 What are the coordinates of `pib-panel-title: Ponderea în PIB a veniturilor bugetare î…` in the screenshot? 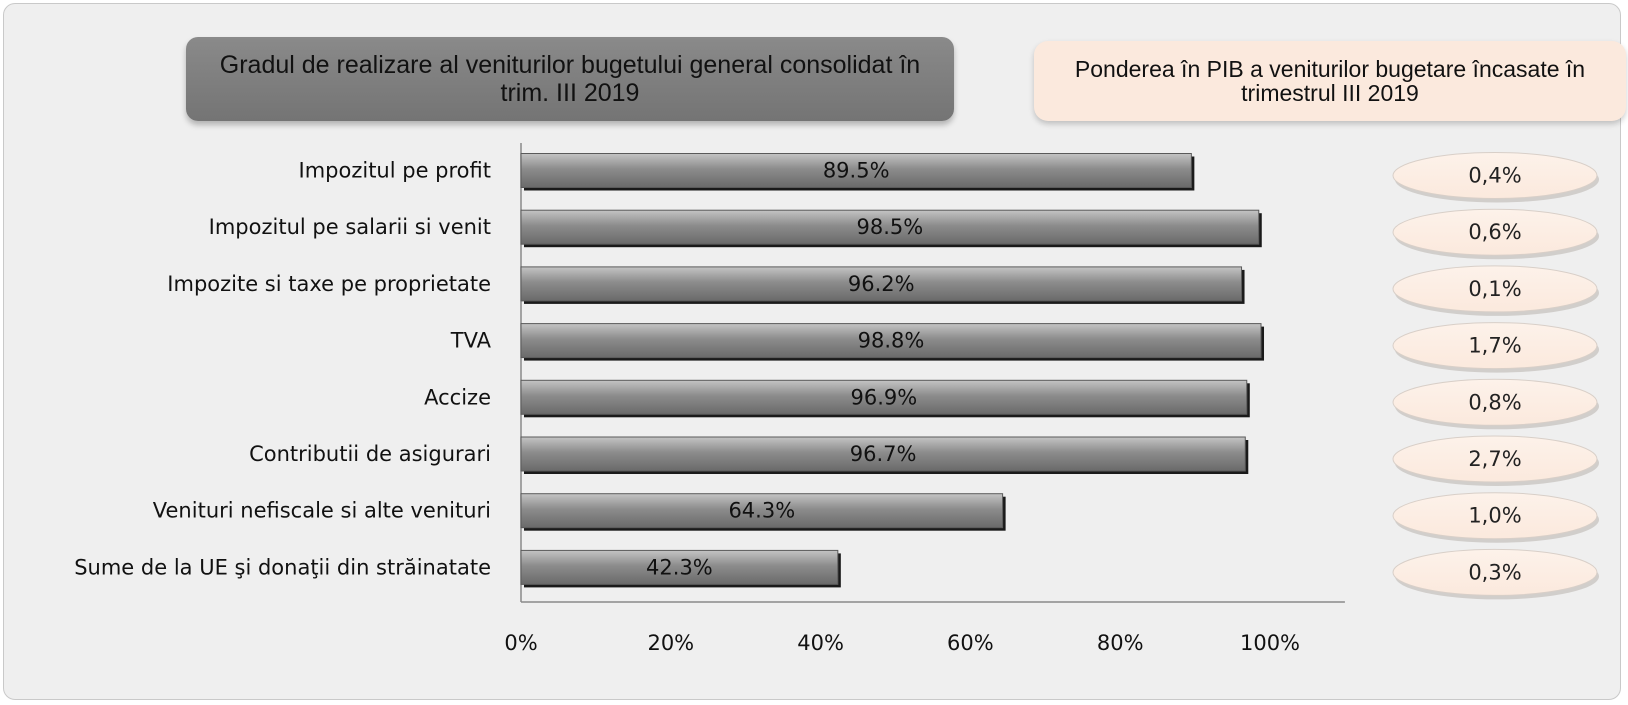 It's located at (1330, 81).